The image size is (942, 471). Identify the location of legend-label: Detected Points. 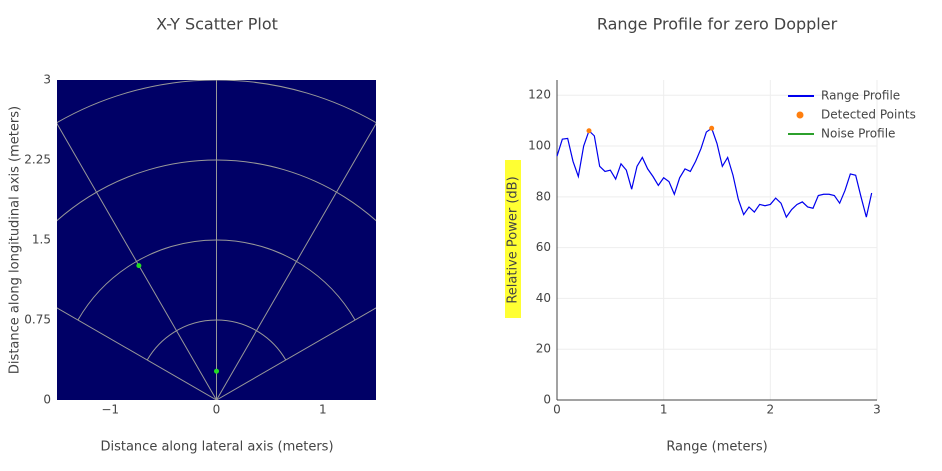
(868, 115).